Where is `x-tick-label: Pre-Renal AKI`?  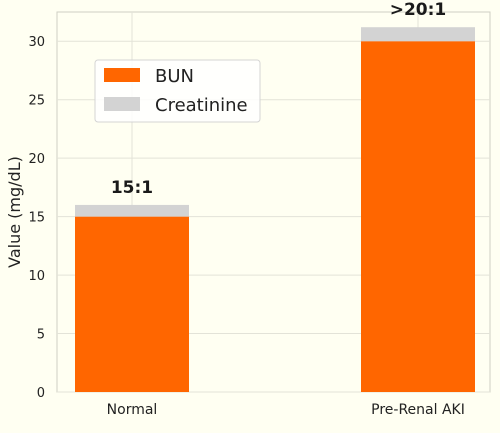
x-tick-label: Pre-Renal AKI is located at coordinates (418, 410).